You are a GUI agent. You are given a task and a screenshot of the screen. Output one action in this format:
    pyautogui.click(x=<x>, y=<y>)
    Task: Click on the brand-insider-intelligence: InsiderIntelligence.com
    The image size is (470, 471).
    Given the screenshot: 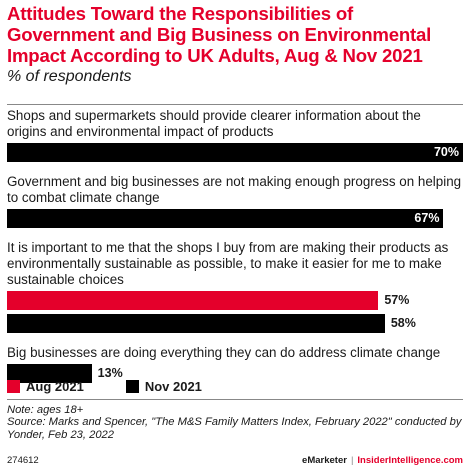 What is the action you would take?
    pyautogui.click(x=410, y=460)
    